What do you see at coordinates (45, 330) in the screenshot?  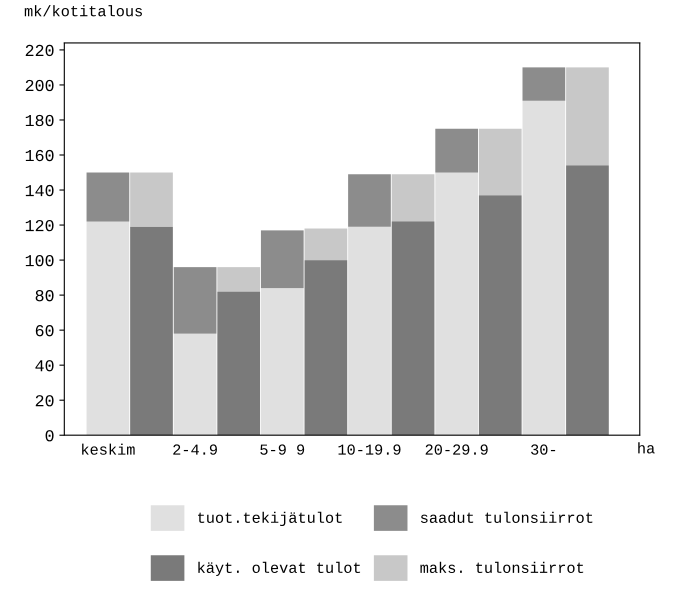 I see `y-tick-label: 60` at bounding box center [45, 330].